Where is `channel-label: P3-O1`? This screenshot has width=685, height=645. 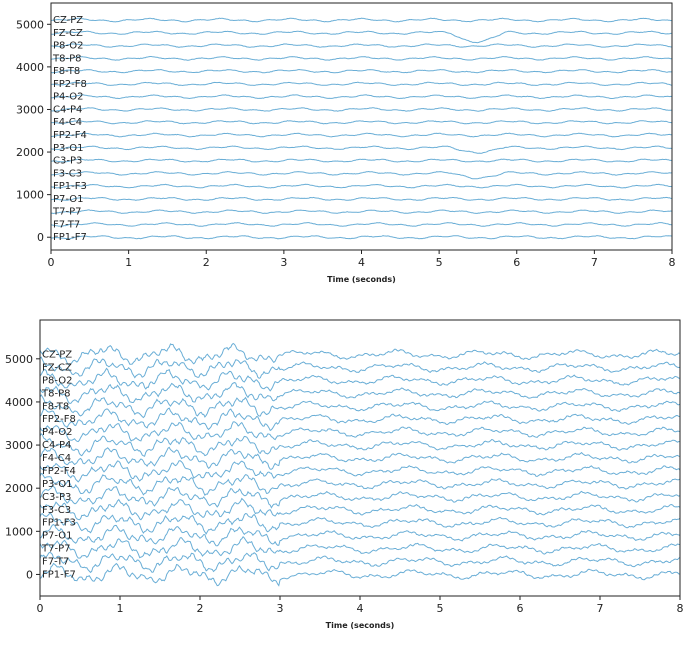
channel-label: P3-O1 is located at coordinates (57, 484).